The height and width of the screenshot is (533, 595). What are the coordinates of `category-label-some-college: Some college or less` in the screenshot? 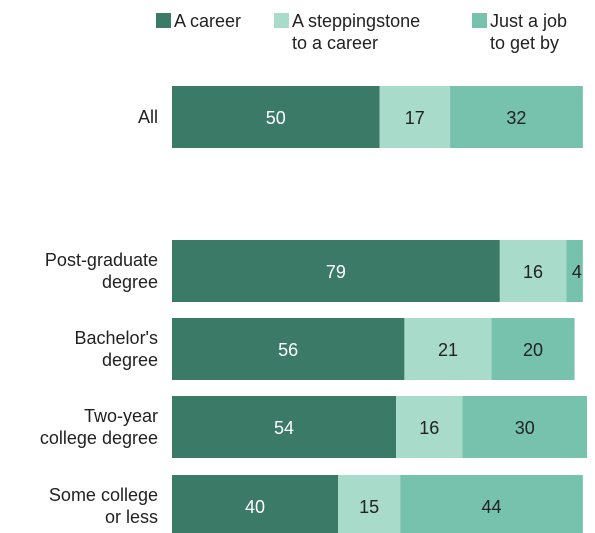 It's located at (103, 506).